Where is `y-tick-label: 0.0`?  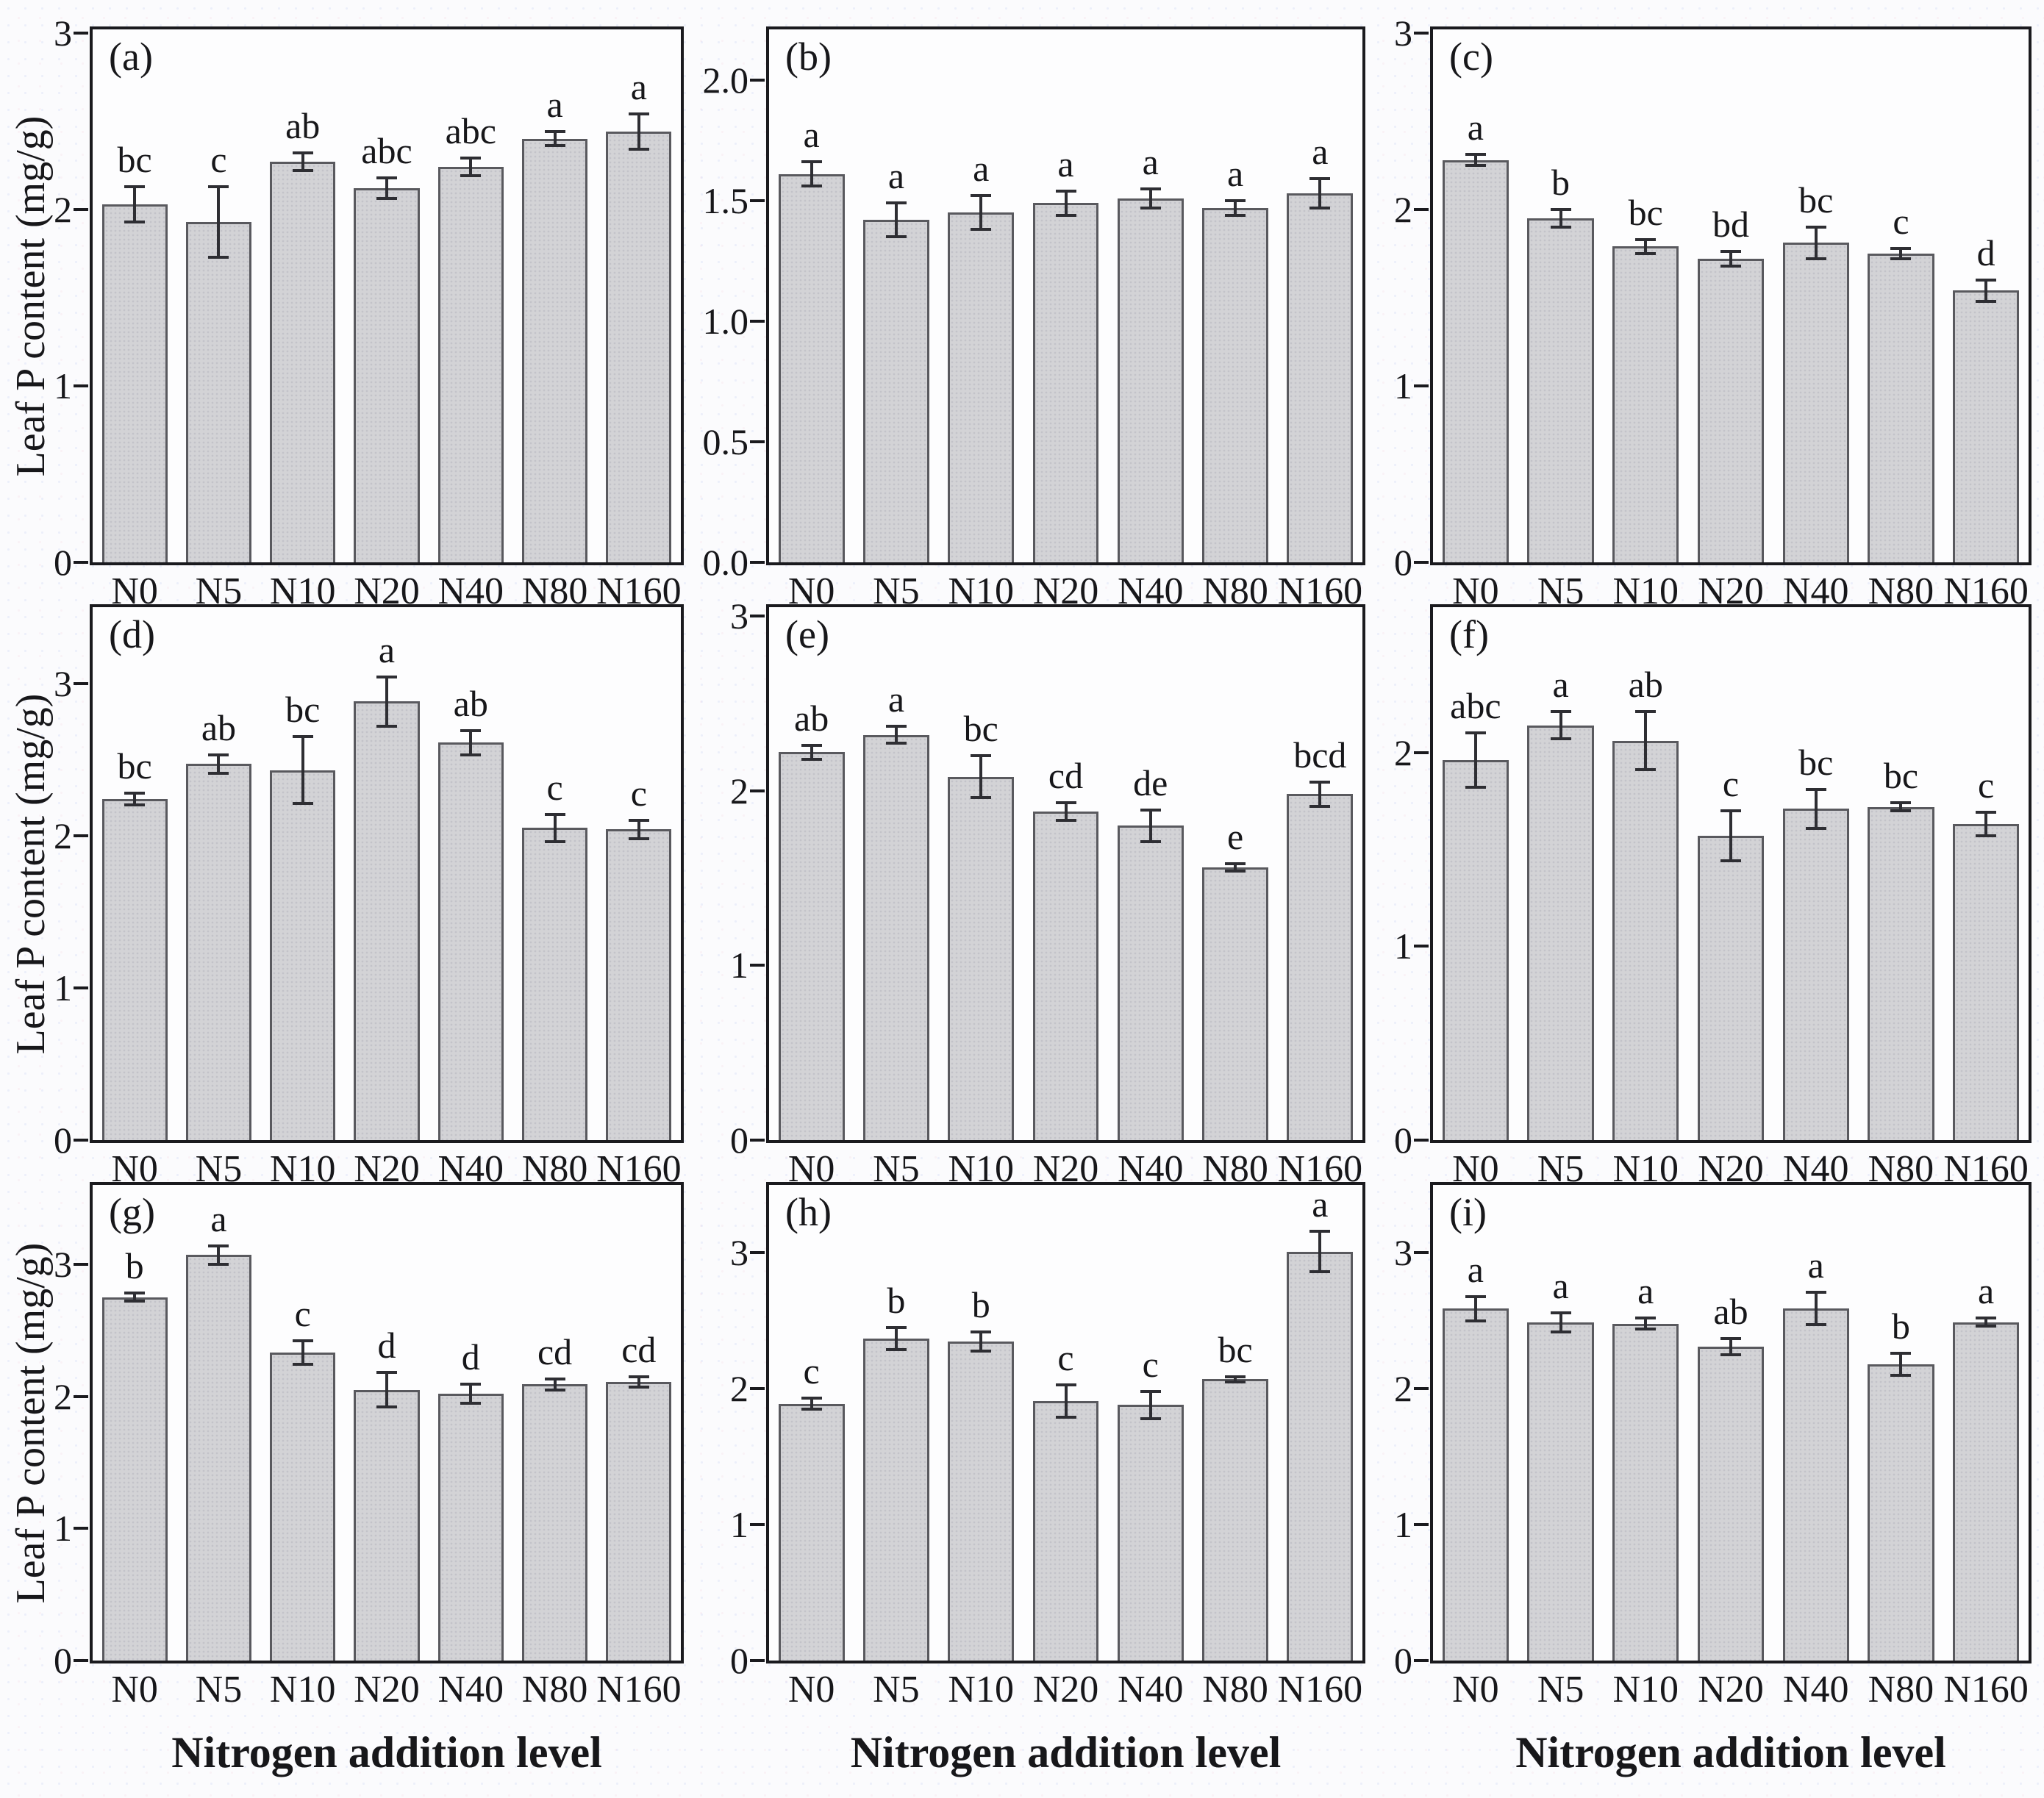
y-tick-label: 0.0 is located at coordinates (725, 562).